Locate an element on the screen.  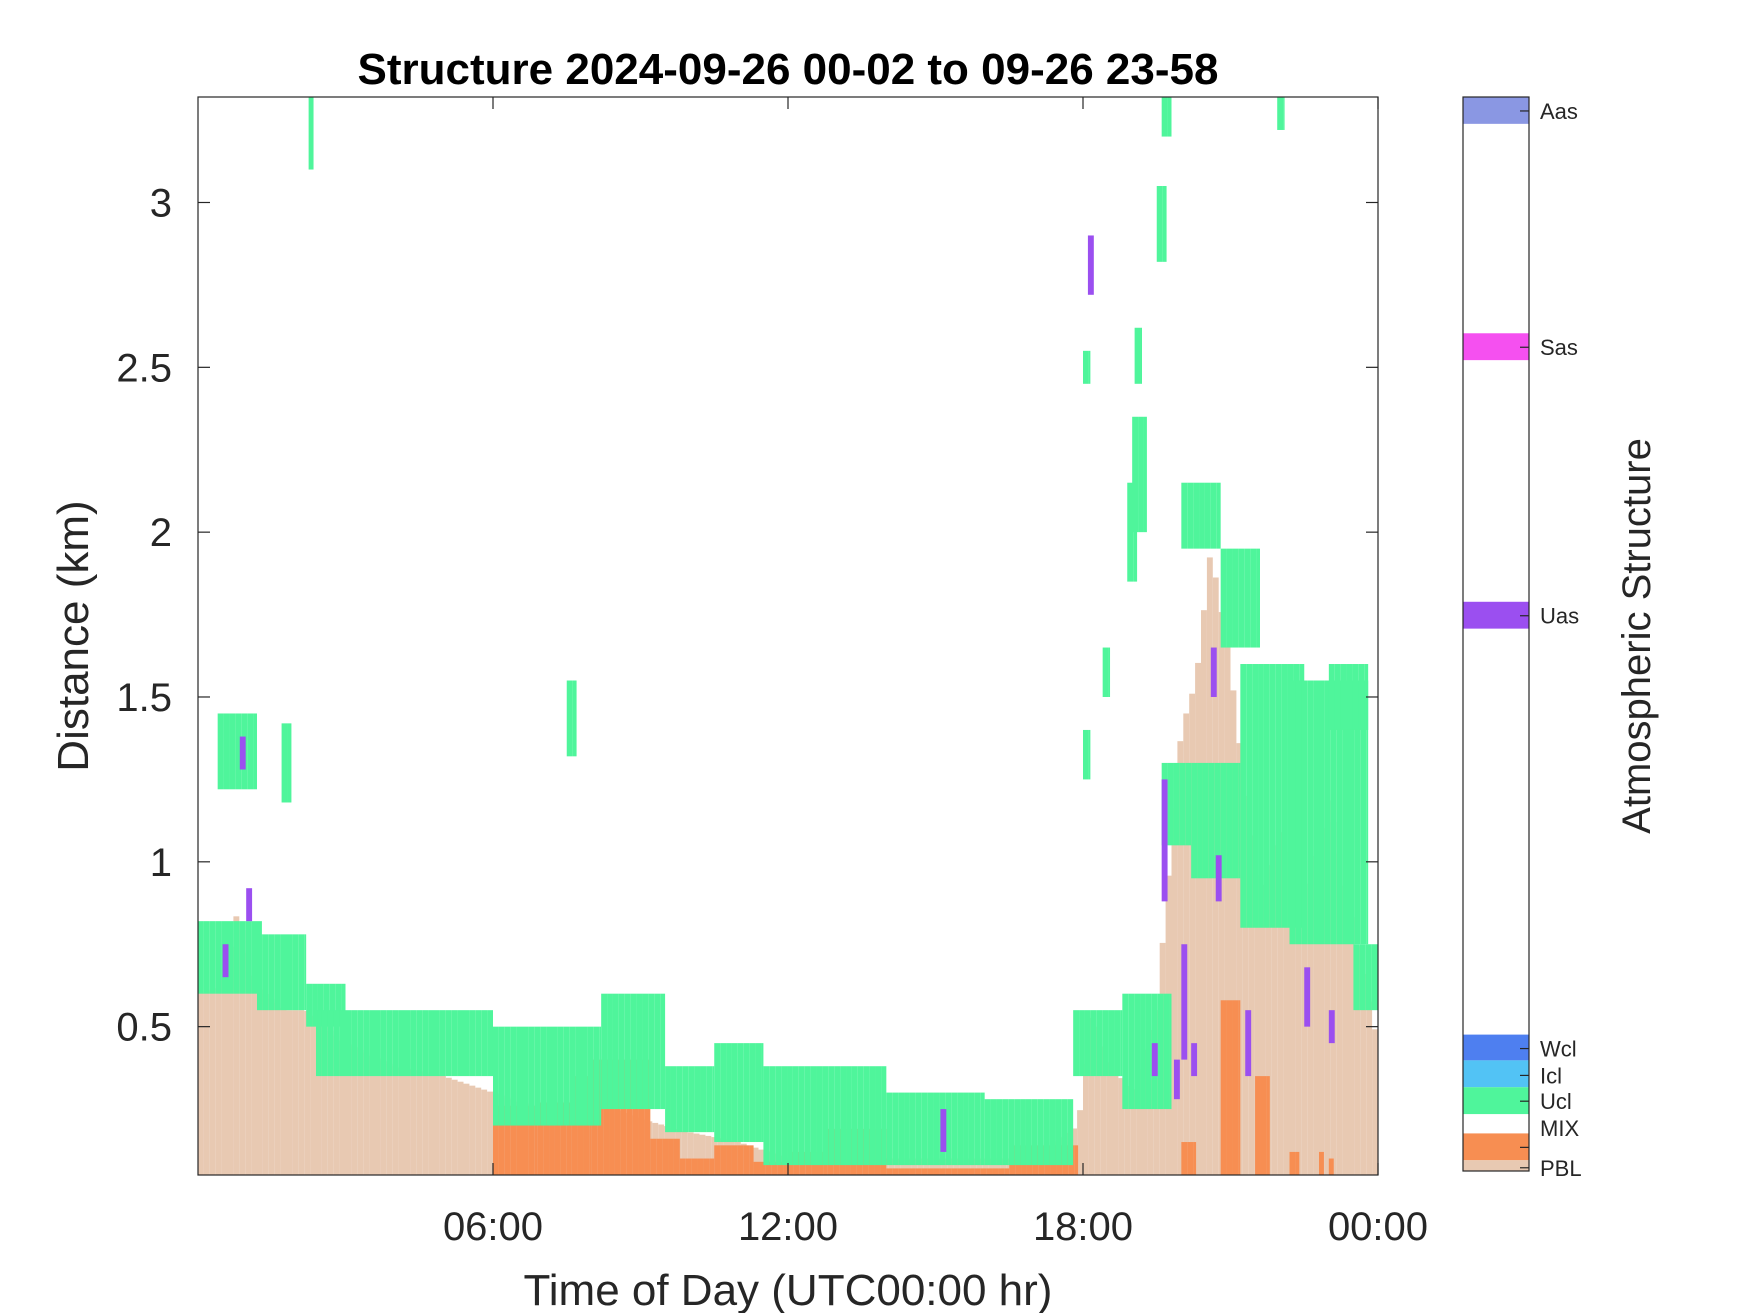
colorbar-swatch-wcl is located at coordinates (1496, 1047).